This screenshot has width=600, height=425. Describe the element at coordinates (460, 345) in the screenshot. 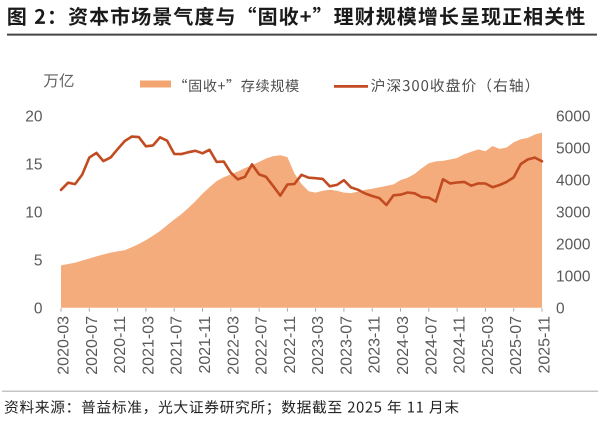

I see `svg-text: 2024-11` at that location.